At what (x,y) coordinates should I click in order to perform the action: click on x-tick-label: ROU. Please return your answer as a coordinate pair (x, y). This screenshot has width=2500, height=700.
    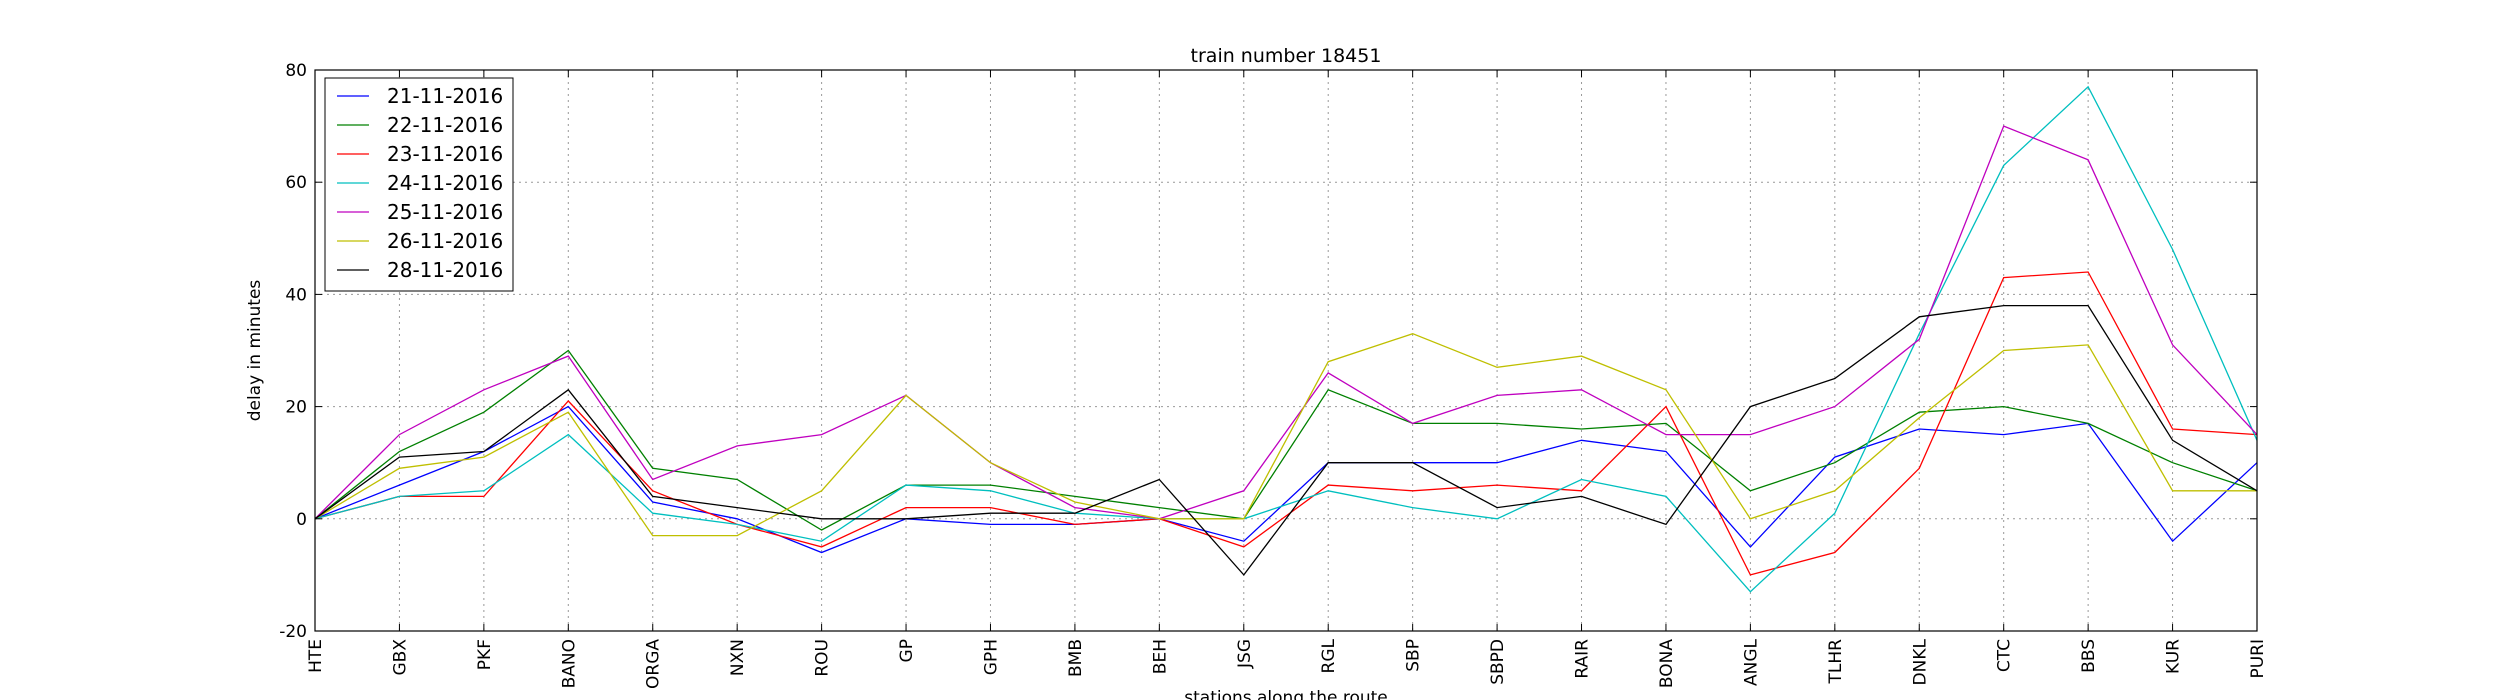
    Looking at the image, I should click on (823, 658).